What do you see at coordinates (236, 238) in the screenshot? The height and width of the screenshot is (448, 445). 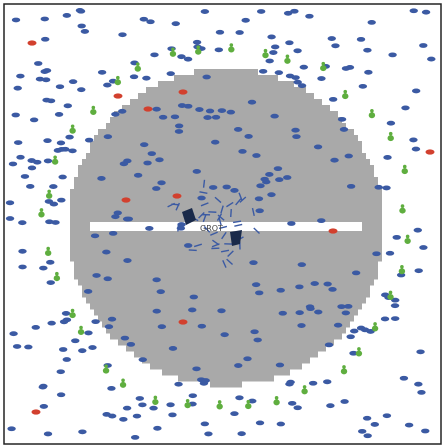 I see `player-unit-right` at bounding box center [236, 238].